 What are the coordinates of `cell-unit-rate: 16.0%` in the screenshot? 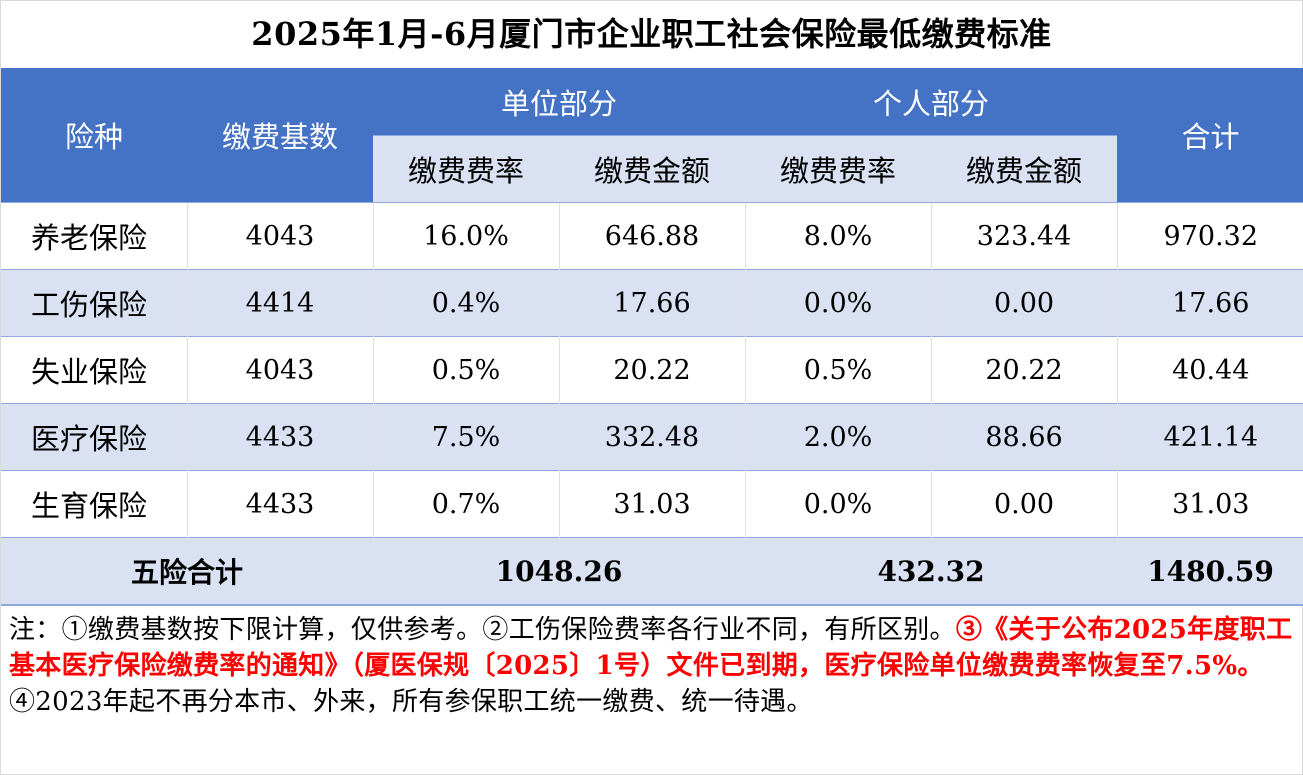 It's located at (465, 236).